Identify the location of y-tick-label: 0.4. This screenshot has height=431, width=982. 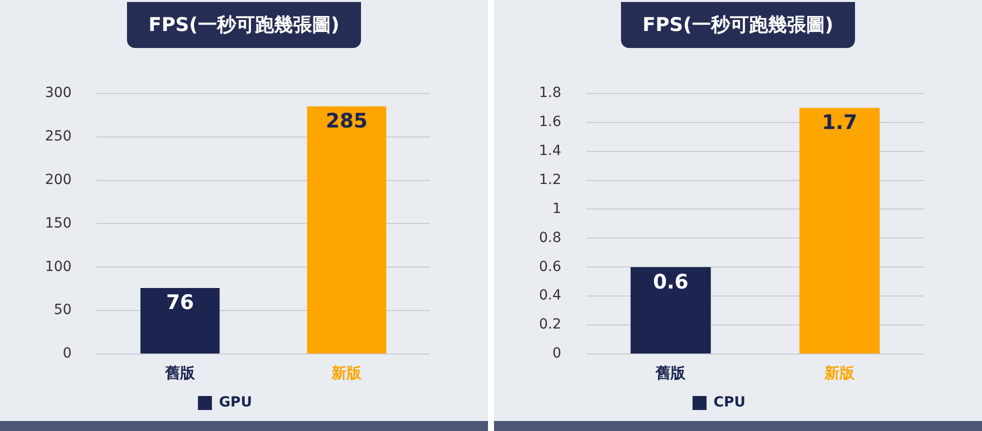
(550, 296).